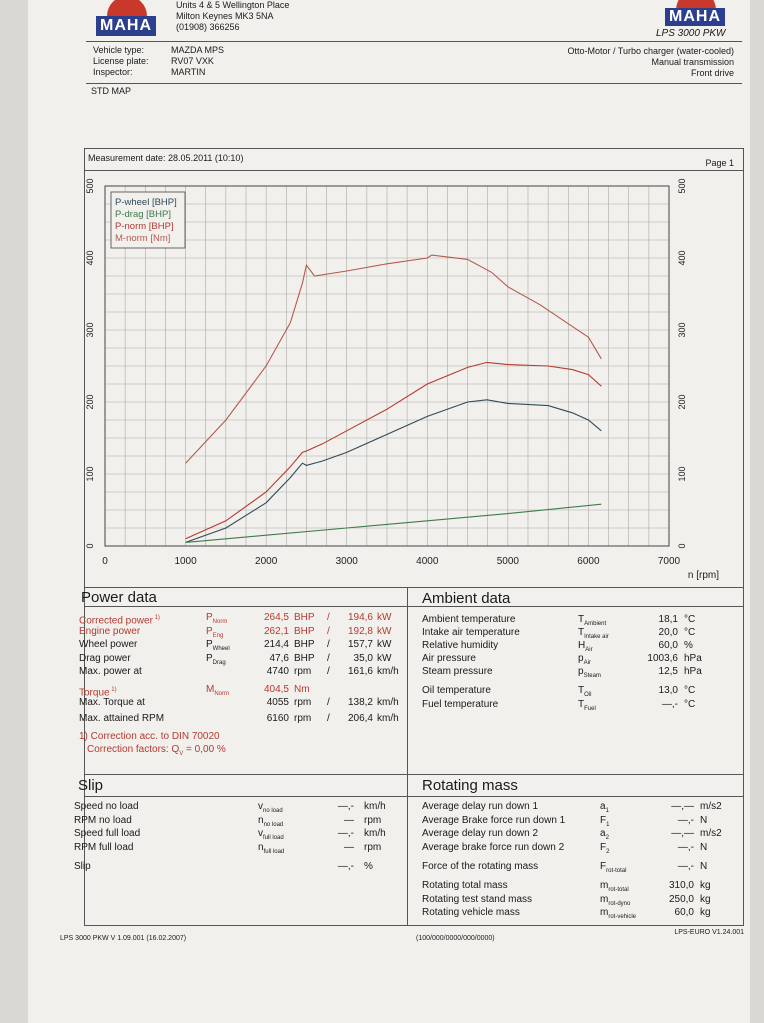  I want to click on max-rpm-speed-unit: km/h, so click(388, 718).